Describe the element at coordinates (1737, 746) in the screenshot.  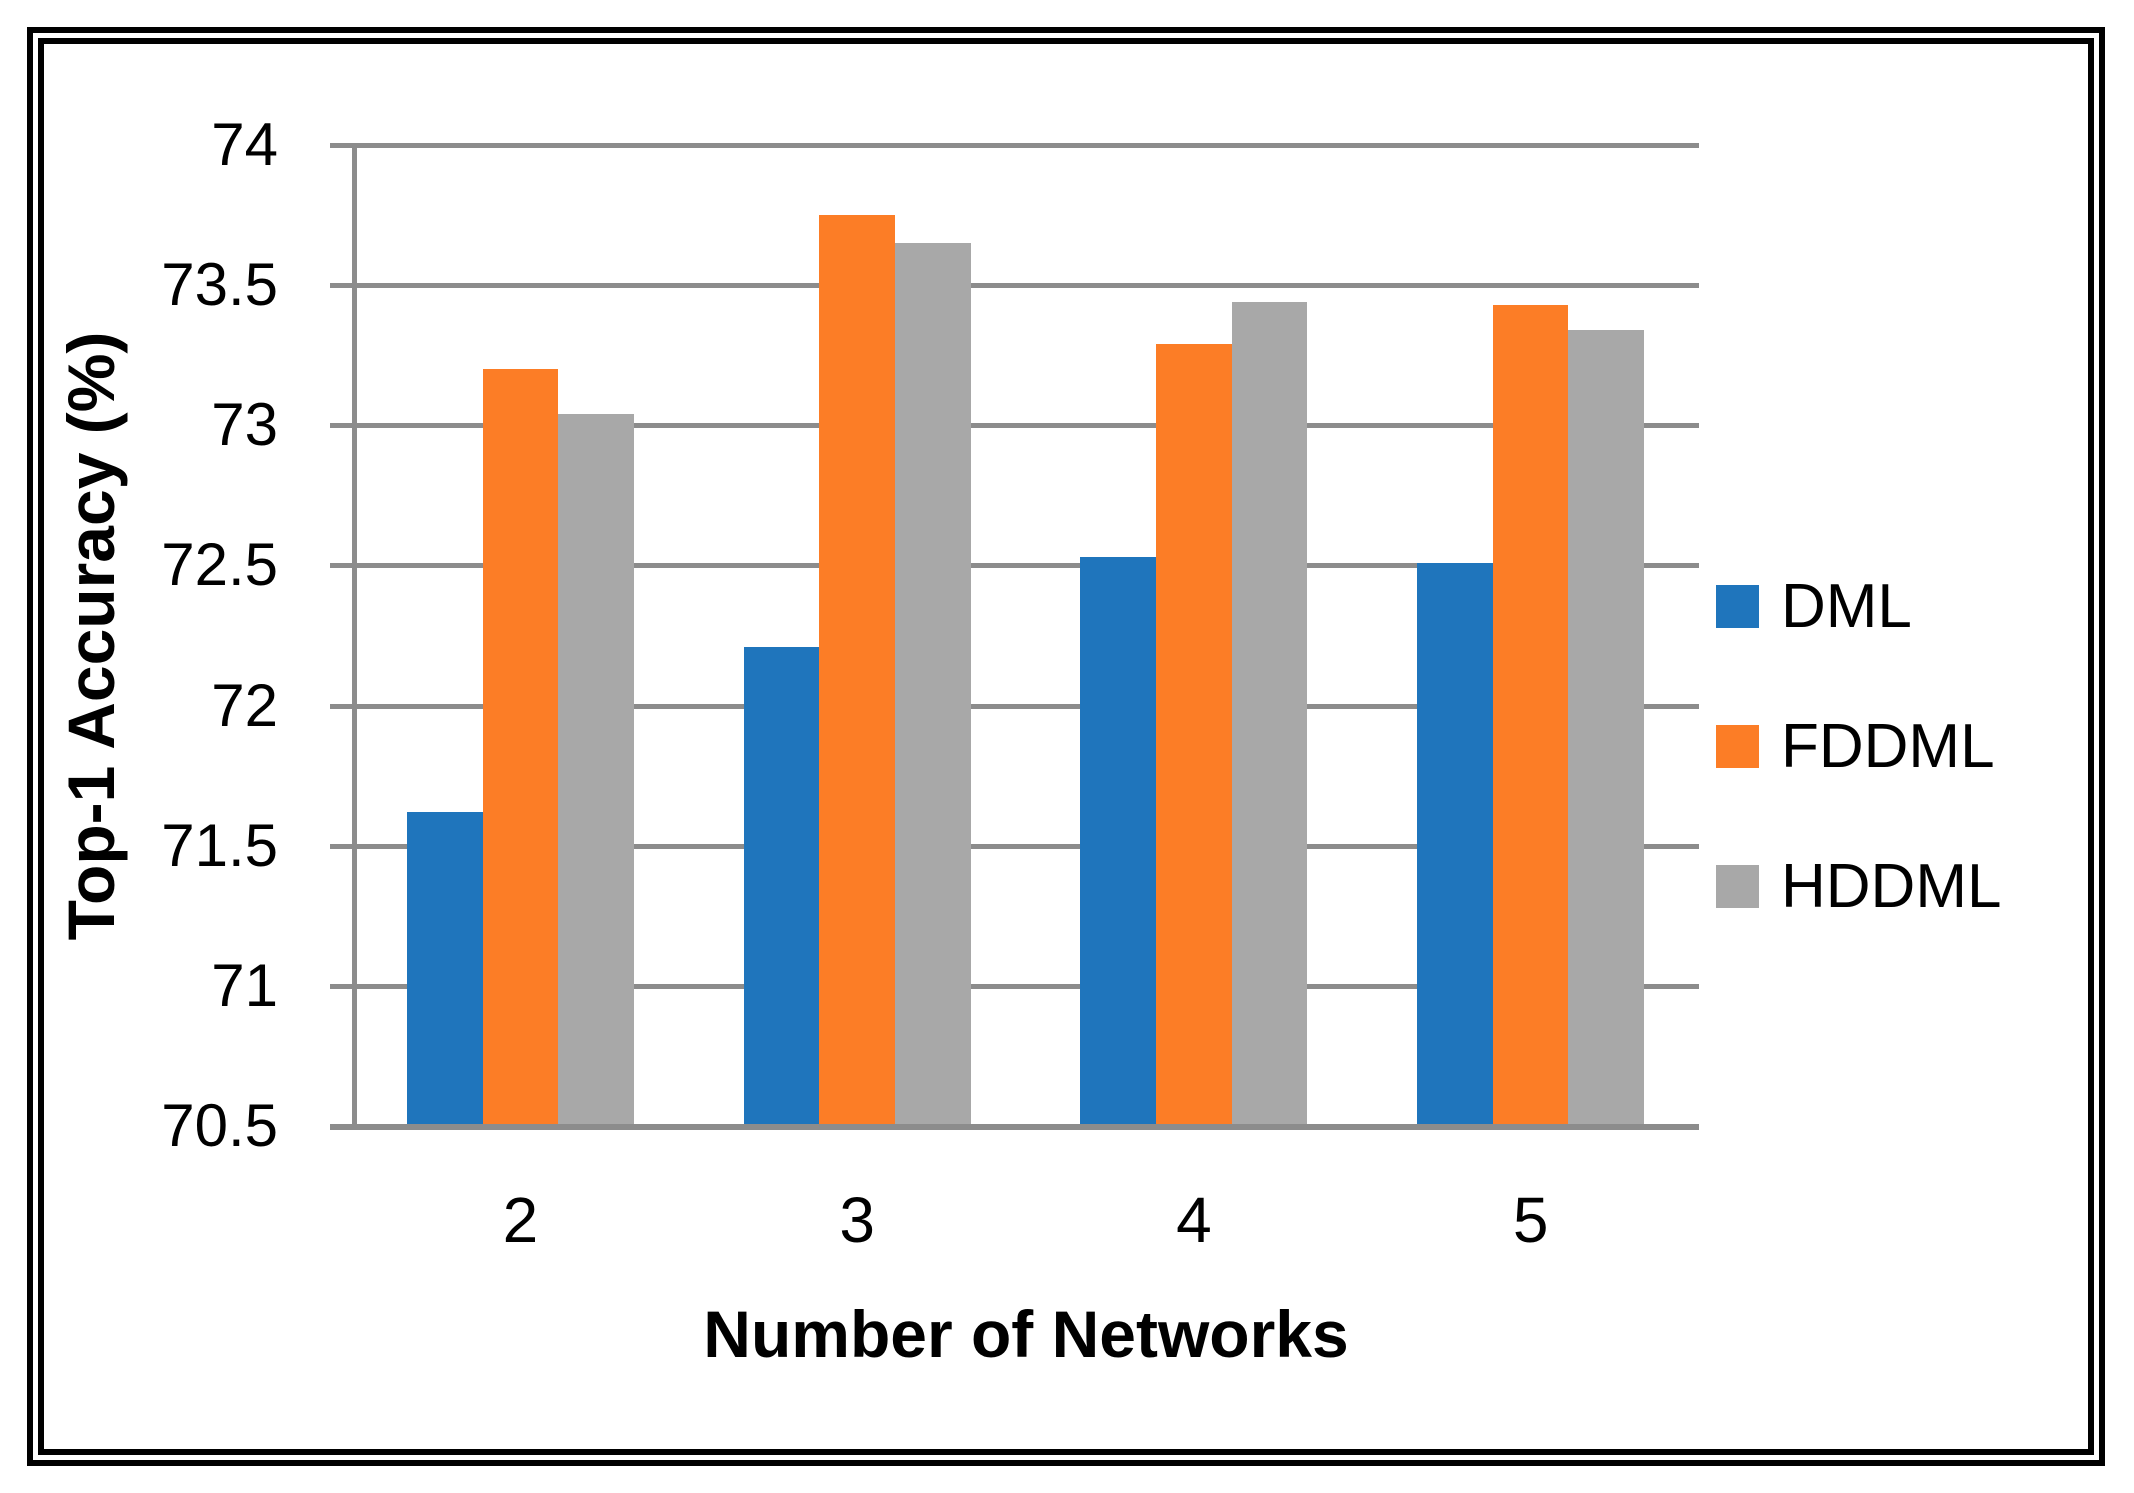
I see `legend-swatch-fddml` at that location.